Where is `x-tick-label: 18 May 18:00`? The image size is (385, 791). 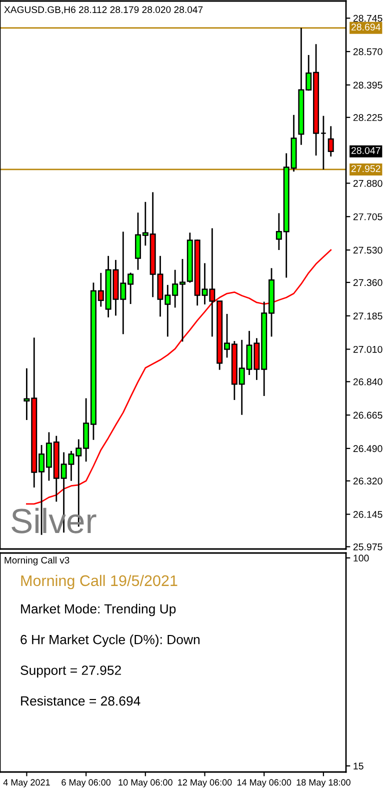 x-tick-label: 18 May 18:00 is located at coordinates (323, 783).